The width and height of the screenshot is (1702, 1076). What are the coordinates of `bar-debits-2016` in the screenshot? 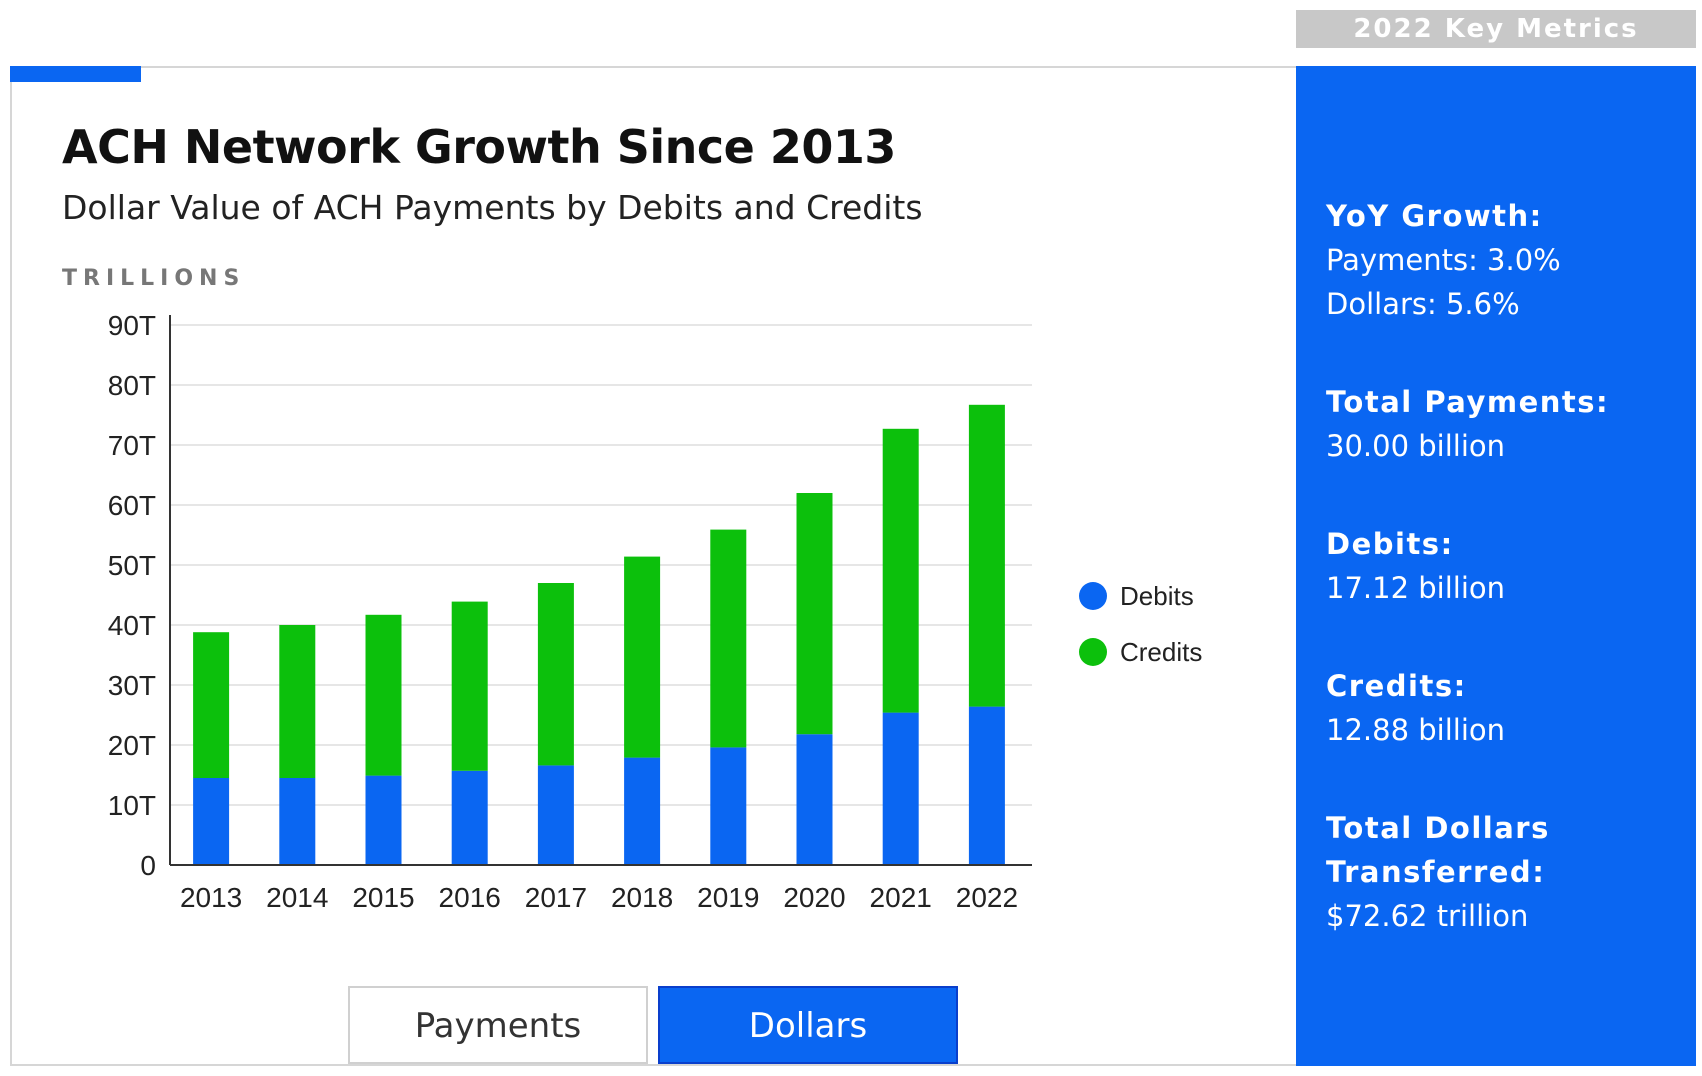 It's located at (469, 817).